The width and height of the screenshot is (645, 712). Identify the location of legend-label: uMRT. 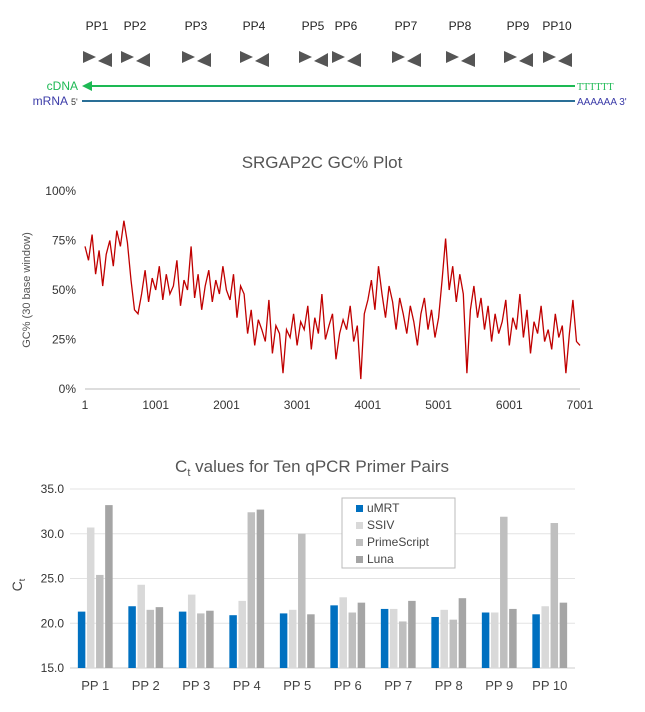
(383, 508).